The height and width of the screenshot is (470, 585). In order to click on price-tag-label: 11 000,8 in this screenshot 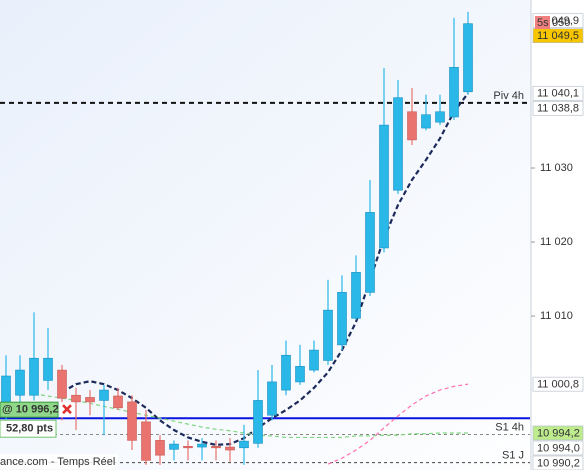, I will do `click(558, 385)`.